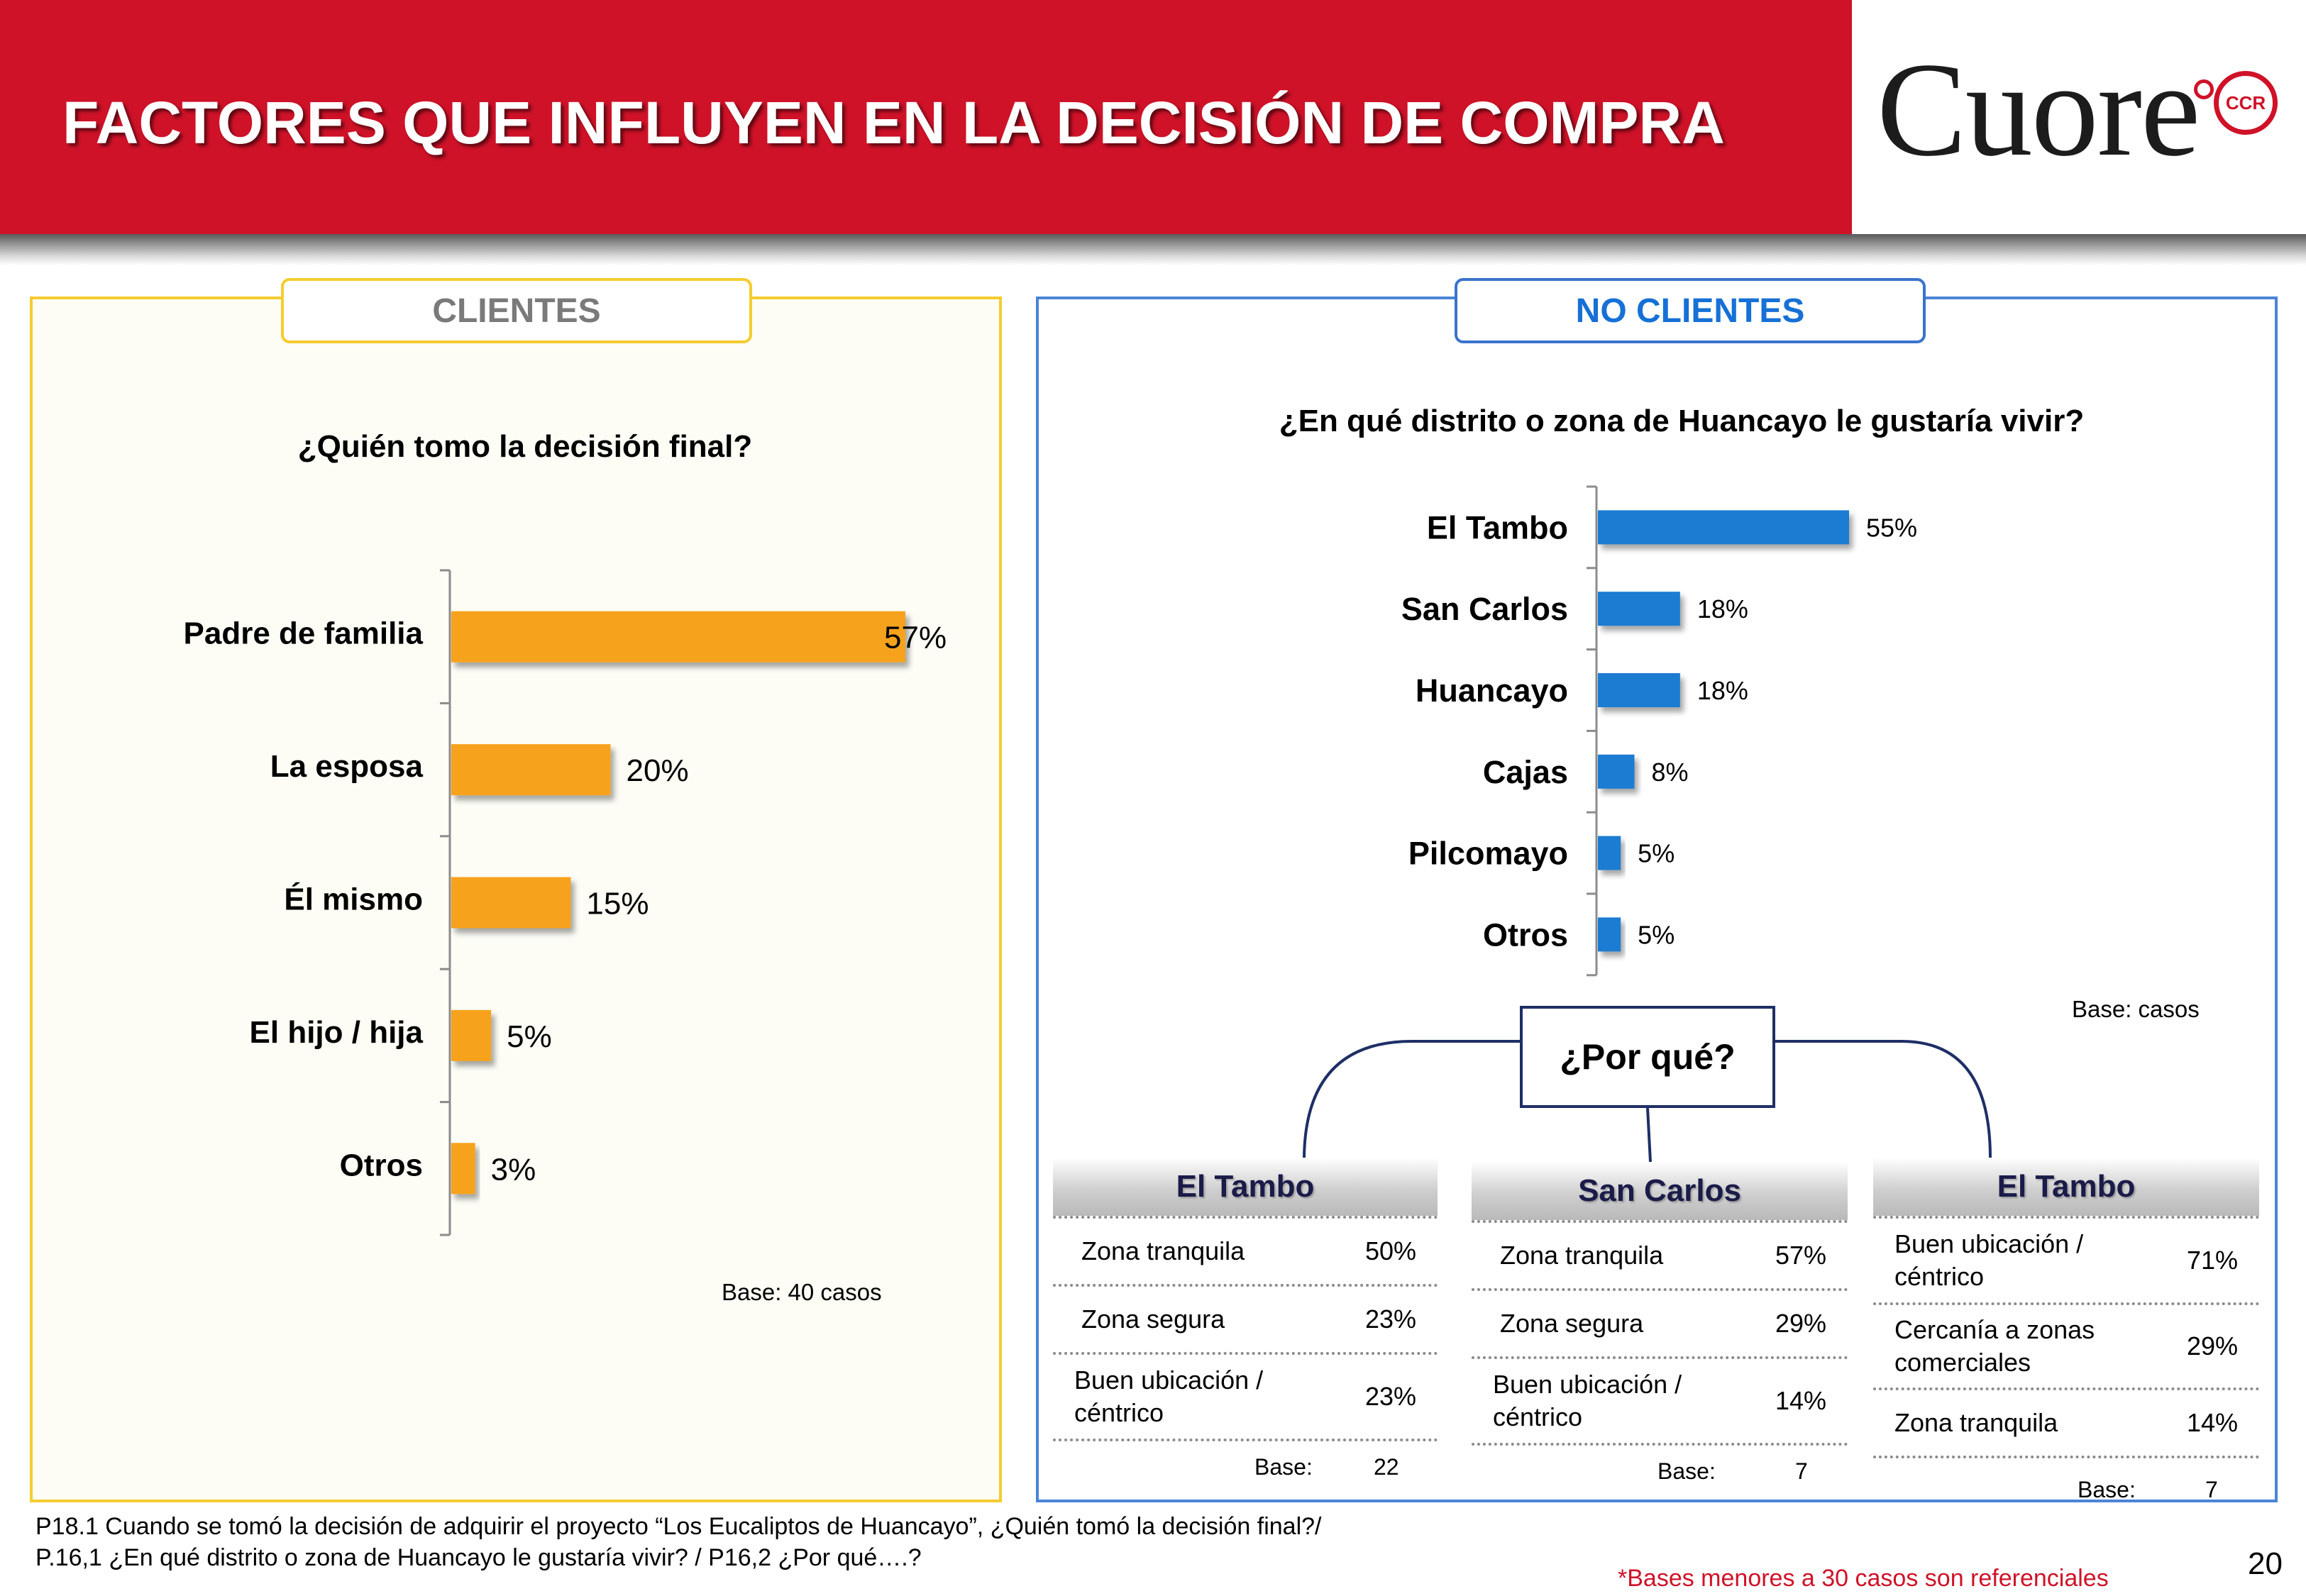 The image size is (2306, 1596). I want to click on why-table-row: Buen ubicación / céntrico 14%, so click(1660, 1402).